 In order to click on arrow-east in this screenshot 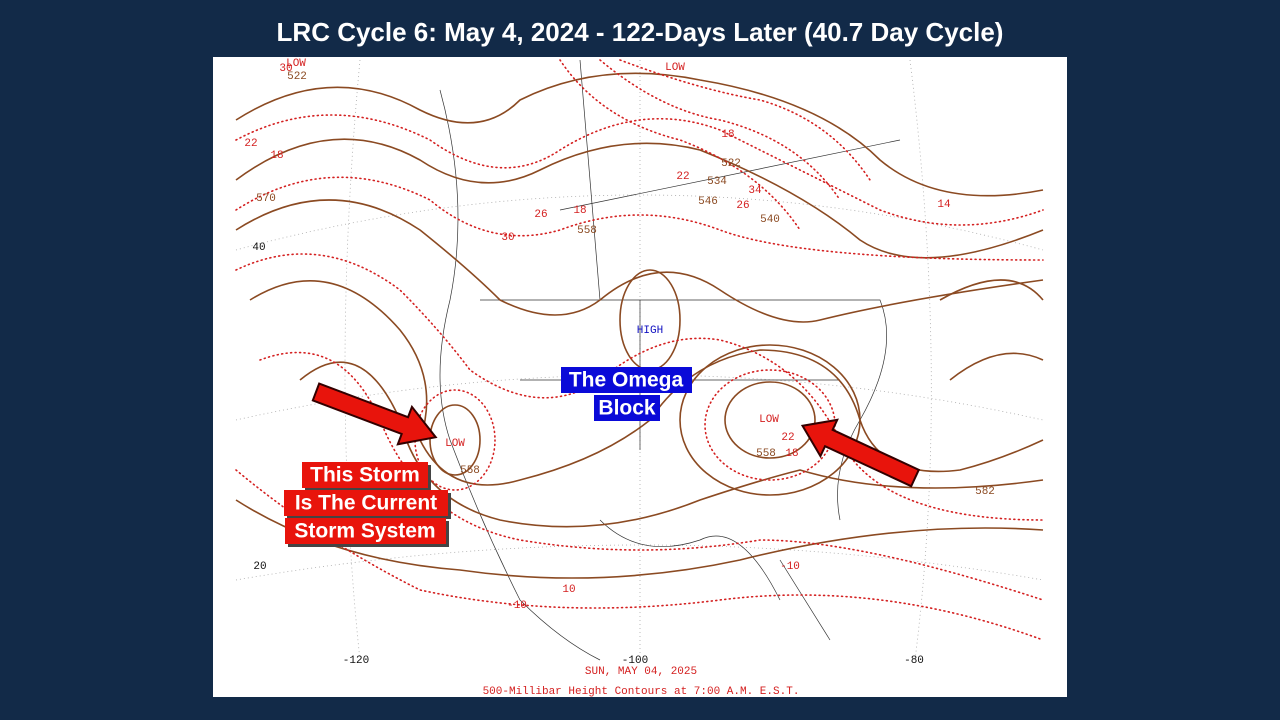, I will do `click(860, 453)`.